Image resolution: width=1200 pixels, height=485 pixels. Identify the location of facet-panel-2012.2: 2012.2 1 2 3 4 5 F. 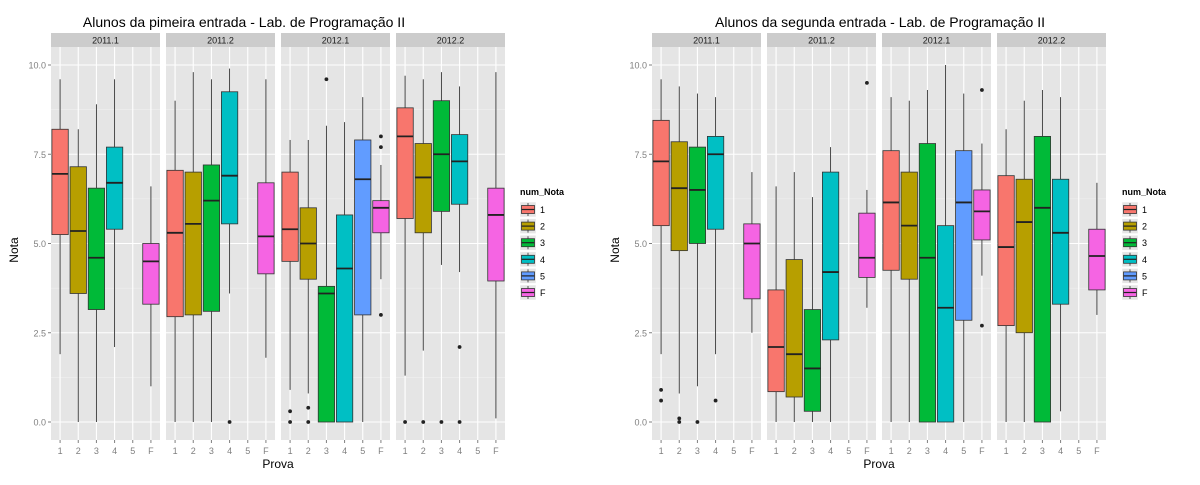
(450, 244).